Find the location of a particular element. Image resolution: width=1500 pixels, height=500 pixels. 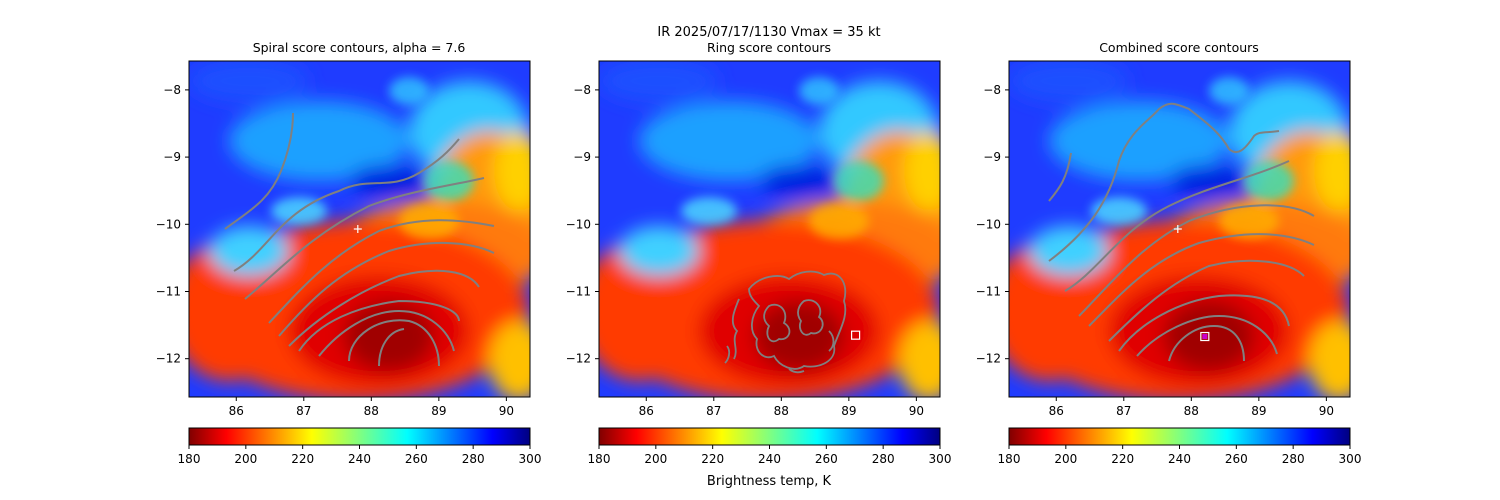

combined-contours is located at coordinates (1181, 232).